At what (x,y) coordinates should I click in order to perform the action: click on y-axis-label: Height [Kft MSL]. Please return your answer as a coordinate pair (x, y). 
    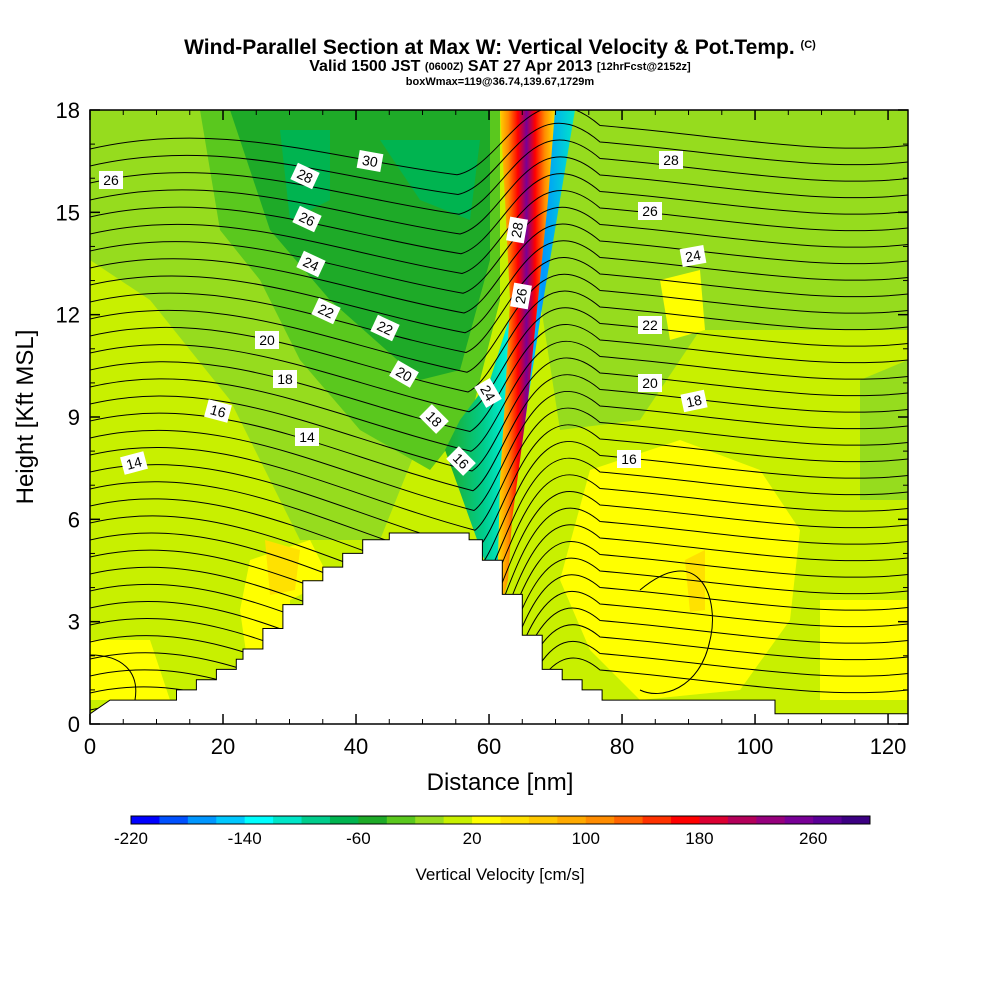
    Looking at the image, I should click on (25, 417).